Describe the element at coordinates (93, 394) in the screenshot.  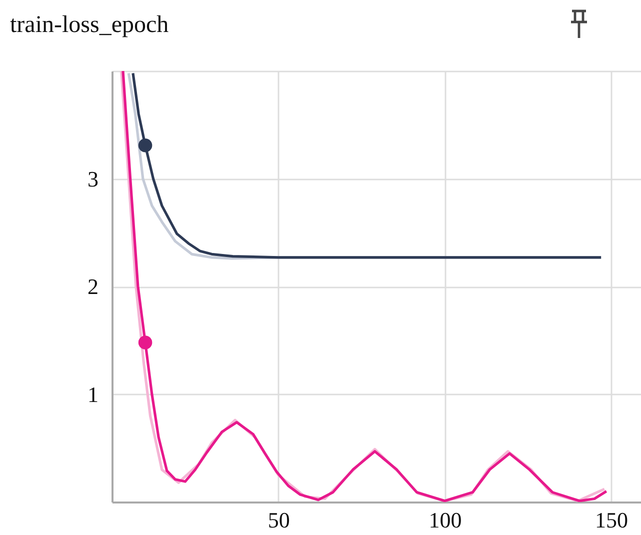
I see `y-tick-label: 1` at that location.